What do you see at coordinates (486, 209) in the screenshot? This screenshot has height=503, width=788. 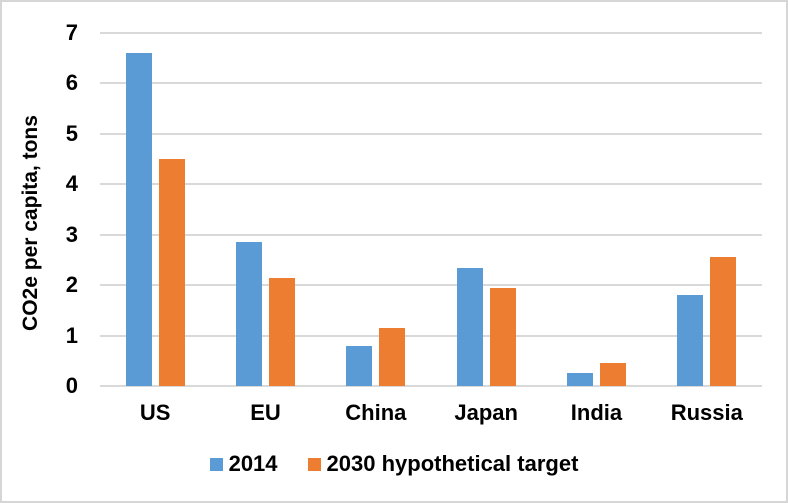 I see `bar-group-japan` at bounding box center [486, 209].